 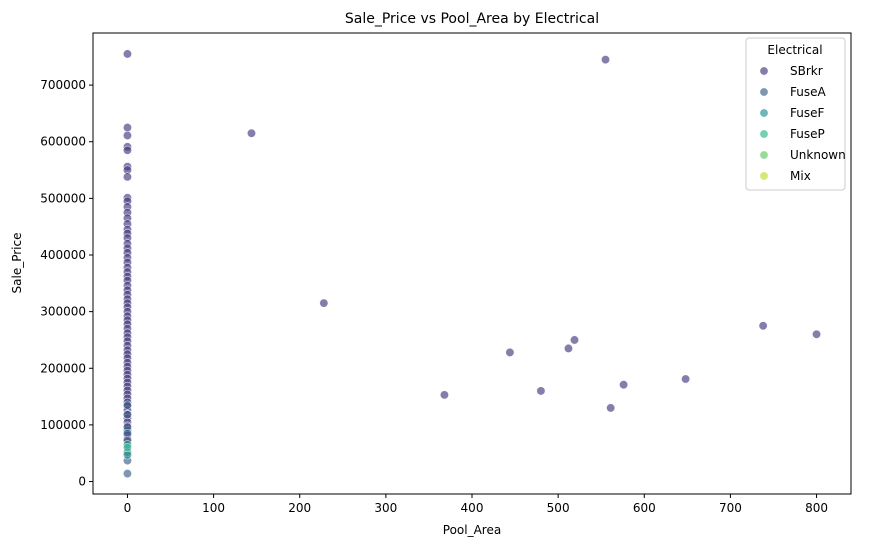 What do you see at coordinates (808, 92) in the screenshot?
I see `legend-label: FuseA` at bounding box center [808, 92].